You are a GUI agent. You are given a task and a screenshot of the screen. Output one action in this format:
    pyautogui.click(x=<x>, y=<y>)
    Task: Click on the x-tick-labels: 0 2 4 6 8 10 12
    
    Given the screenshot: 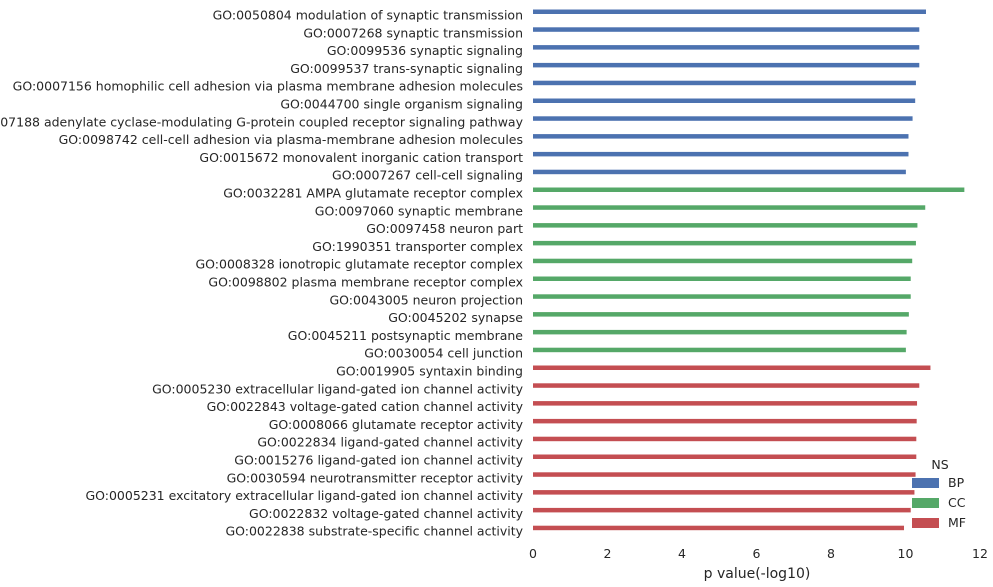 What is the action you would take?
    pyautogui.click(x=758, y=553)
    